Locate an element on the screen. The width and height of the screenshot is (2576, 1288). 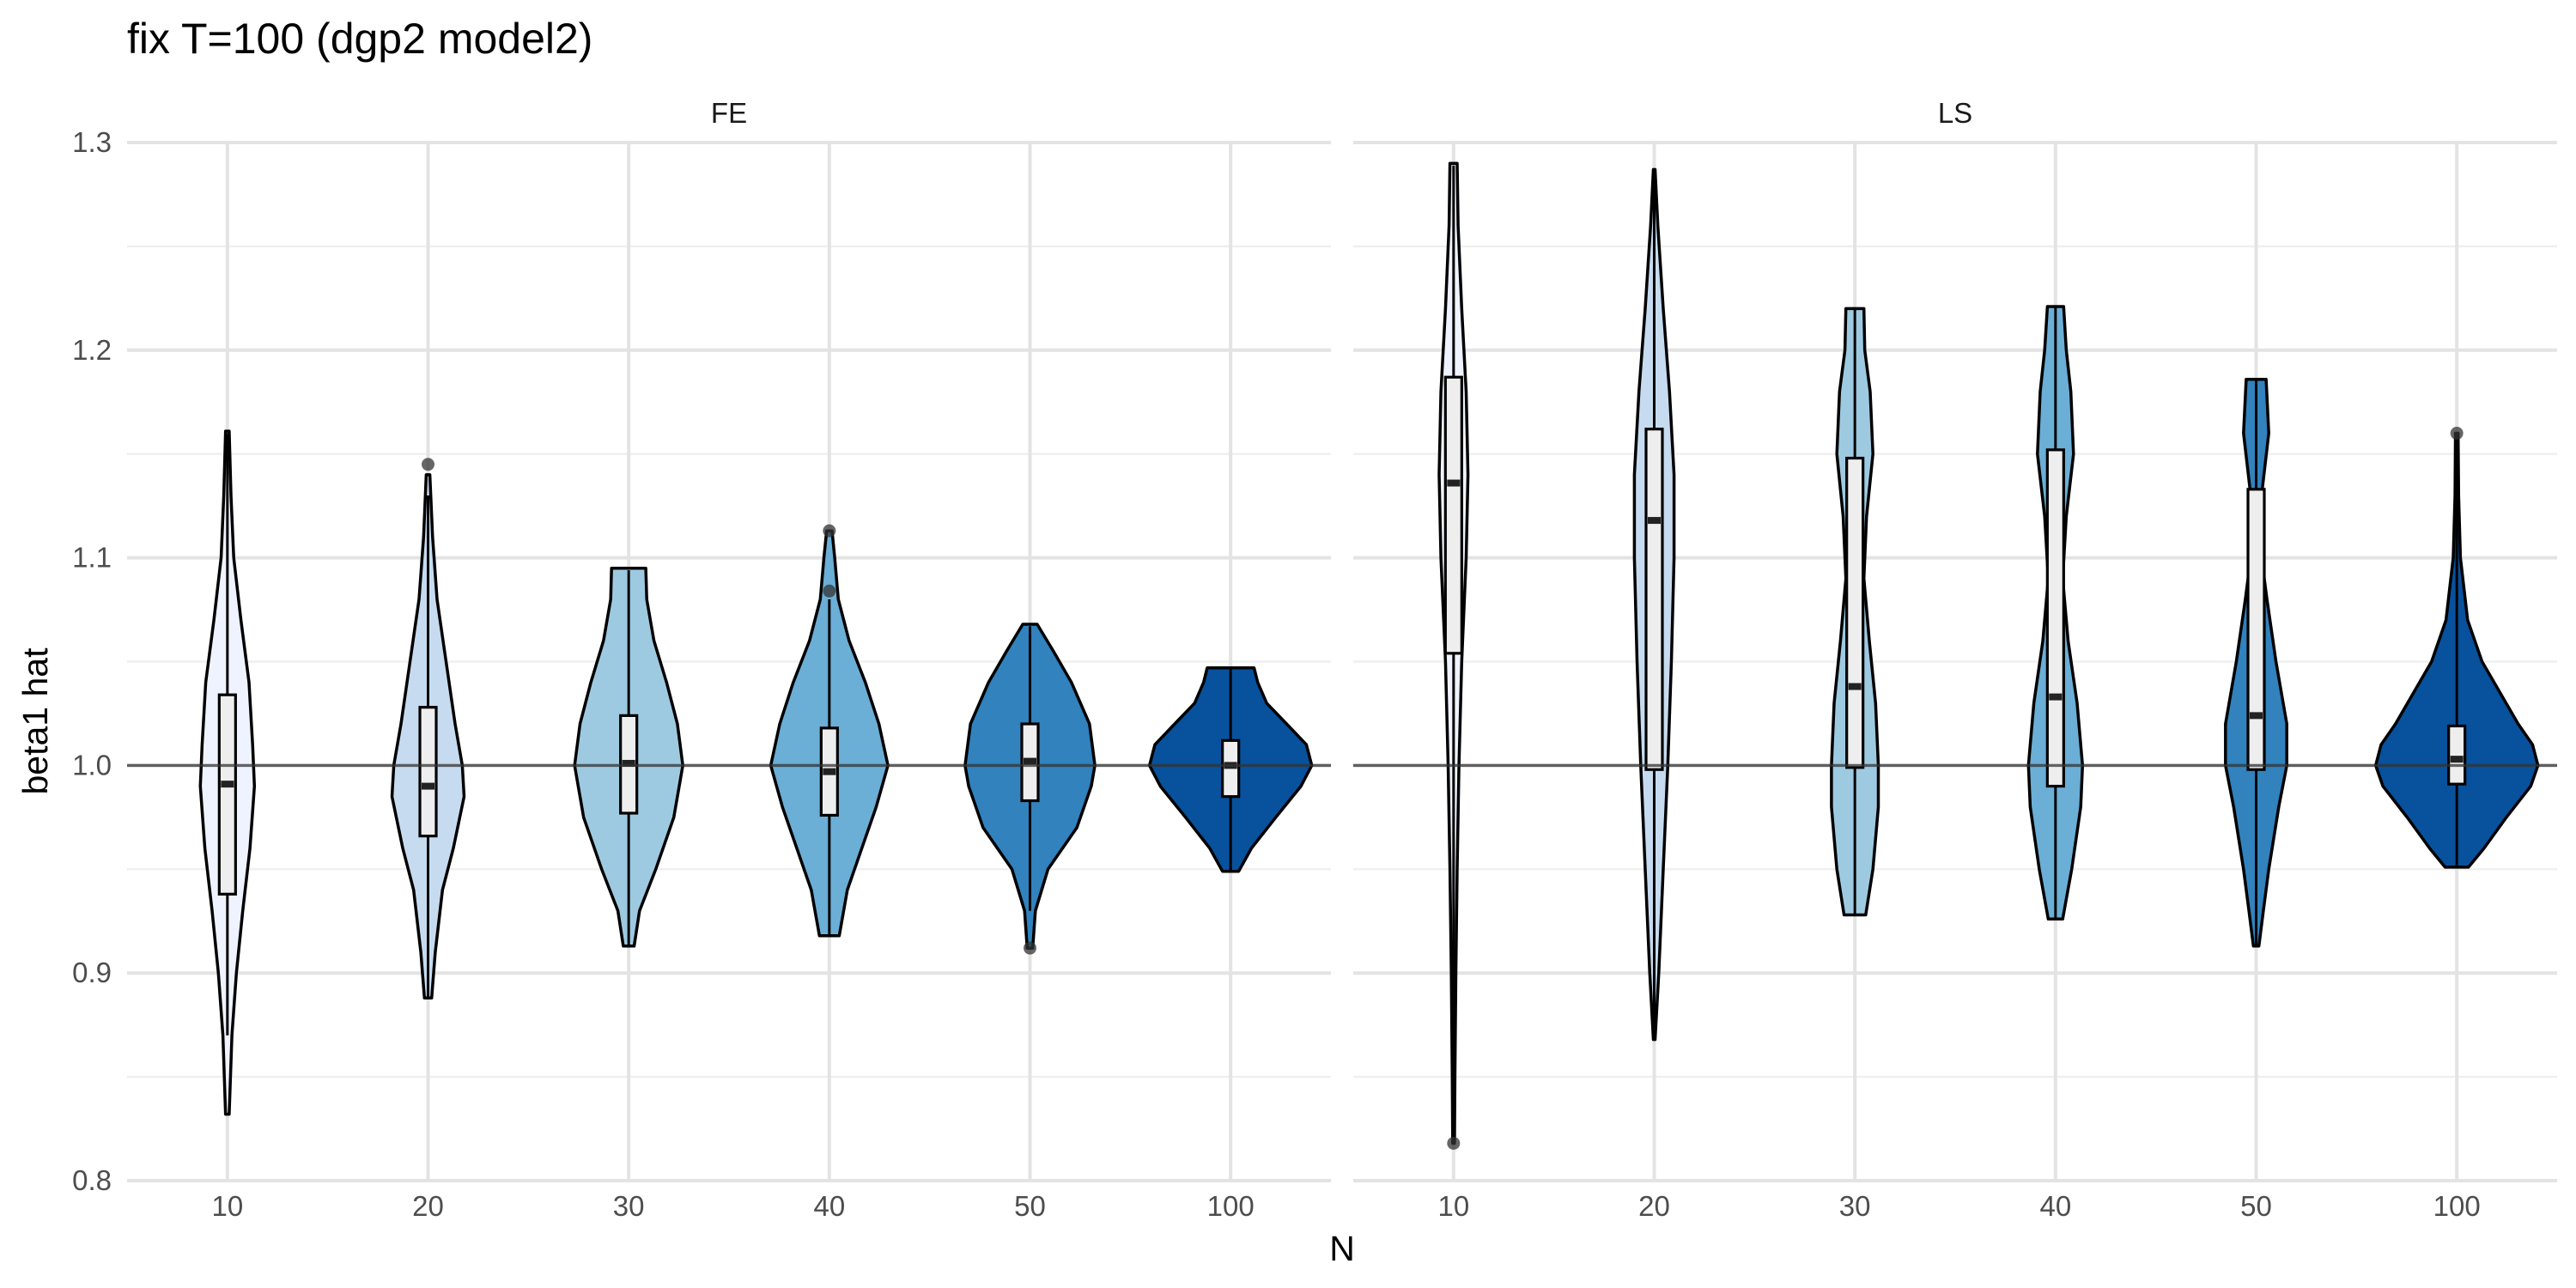
box-ls-n20 is located at coordinates (1654, 599).